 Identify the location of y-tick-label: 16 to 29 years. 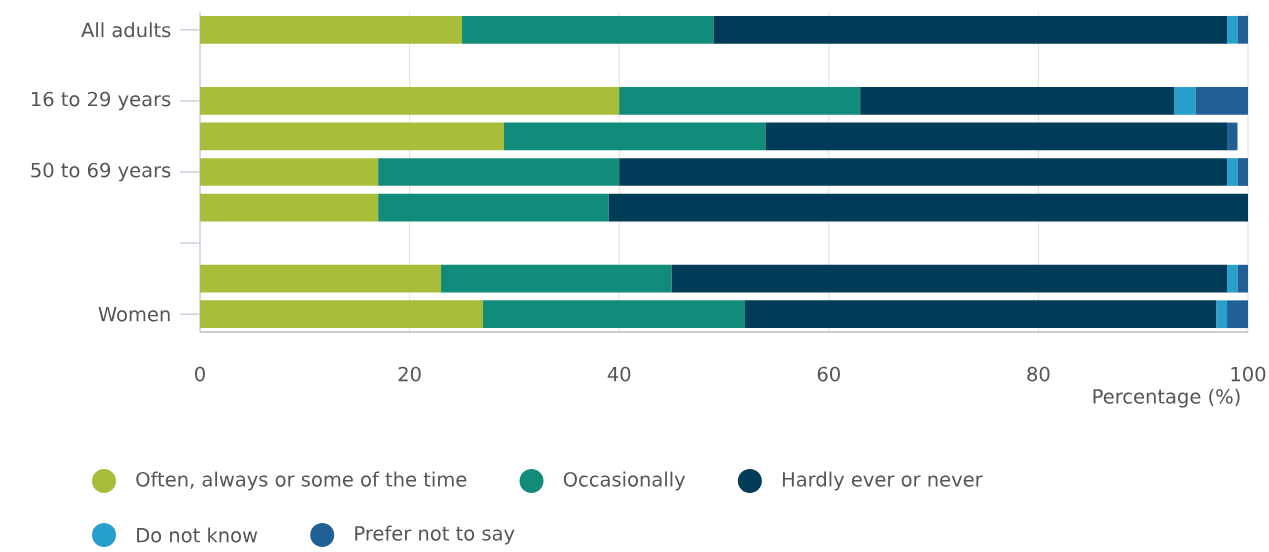
(101, 101).